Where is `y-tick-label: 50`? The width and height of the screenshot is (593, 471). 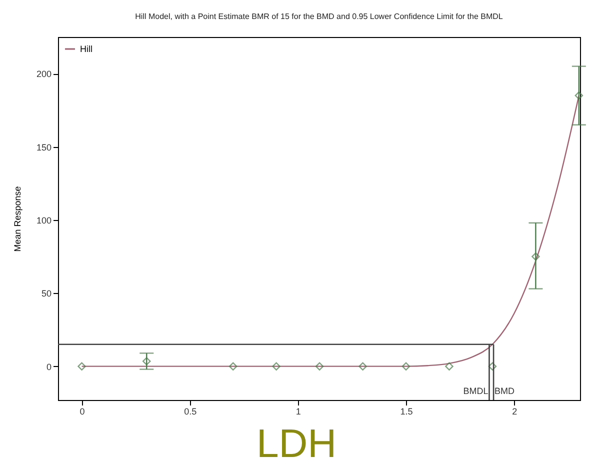
y-tick-label: 50 is located at coordinates (46, 293).